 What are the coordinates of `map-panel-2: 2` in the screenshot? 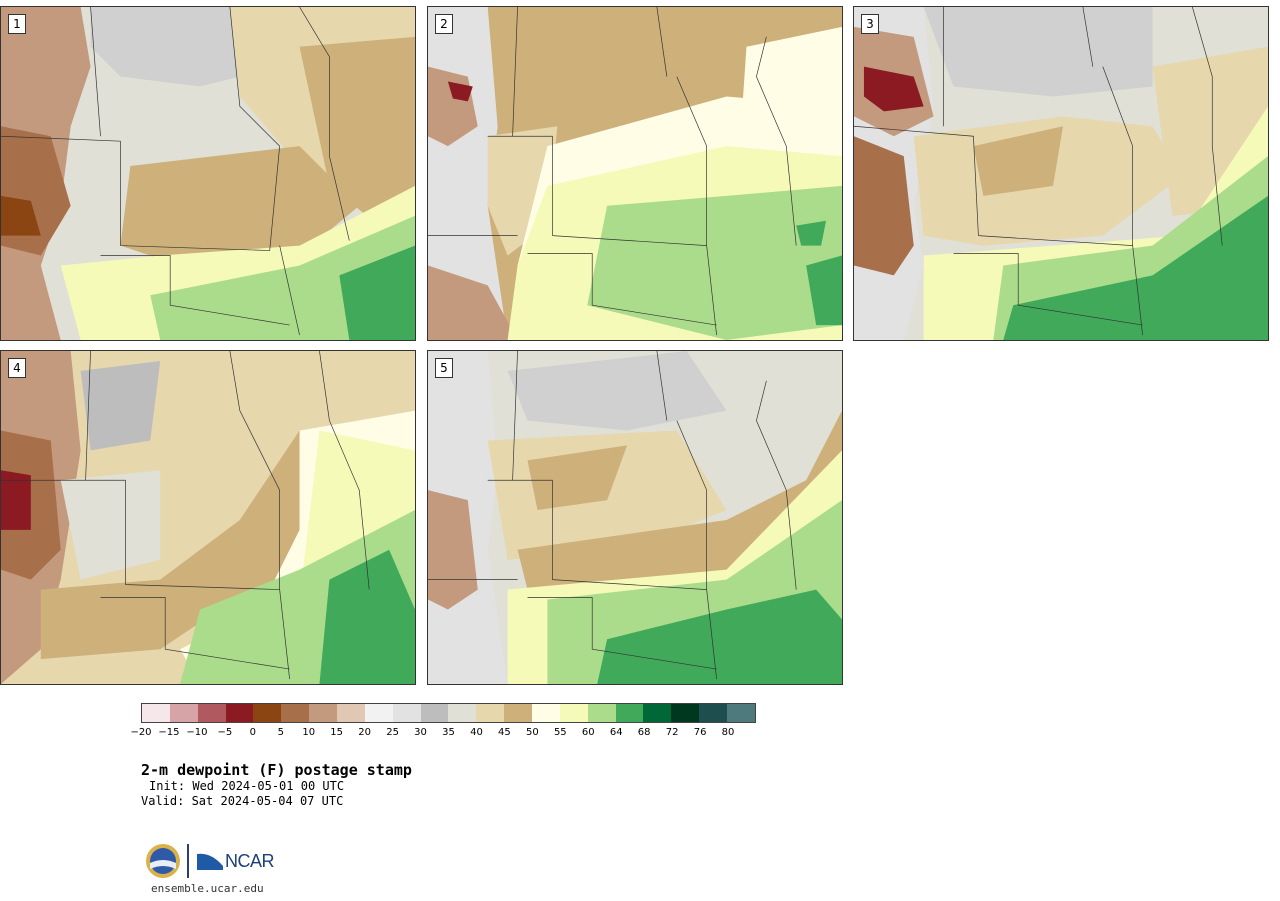 It's located at (635, 173).